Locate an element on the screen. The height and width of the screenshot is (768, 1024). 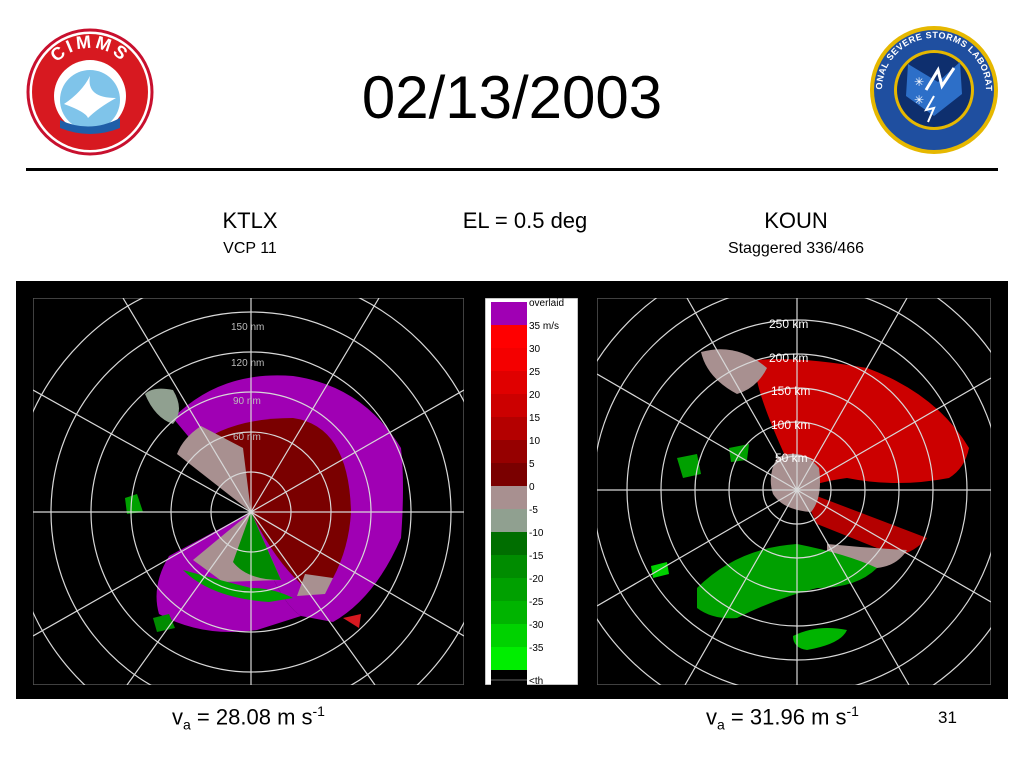
ktlx-range-label: 120 nm is located at coordinates (247, 363).